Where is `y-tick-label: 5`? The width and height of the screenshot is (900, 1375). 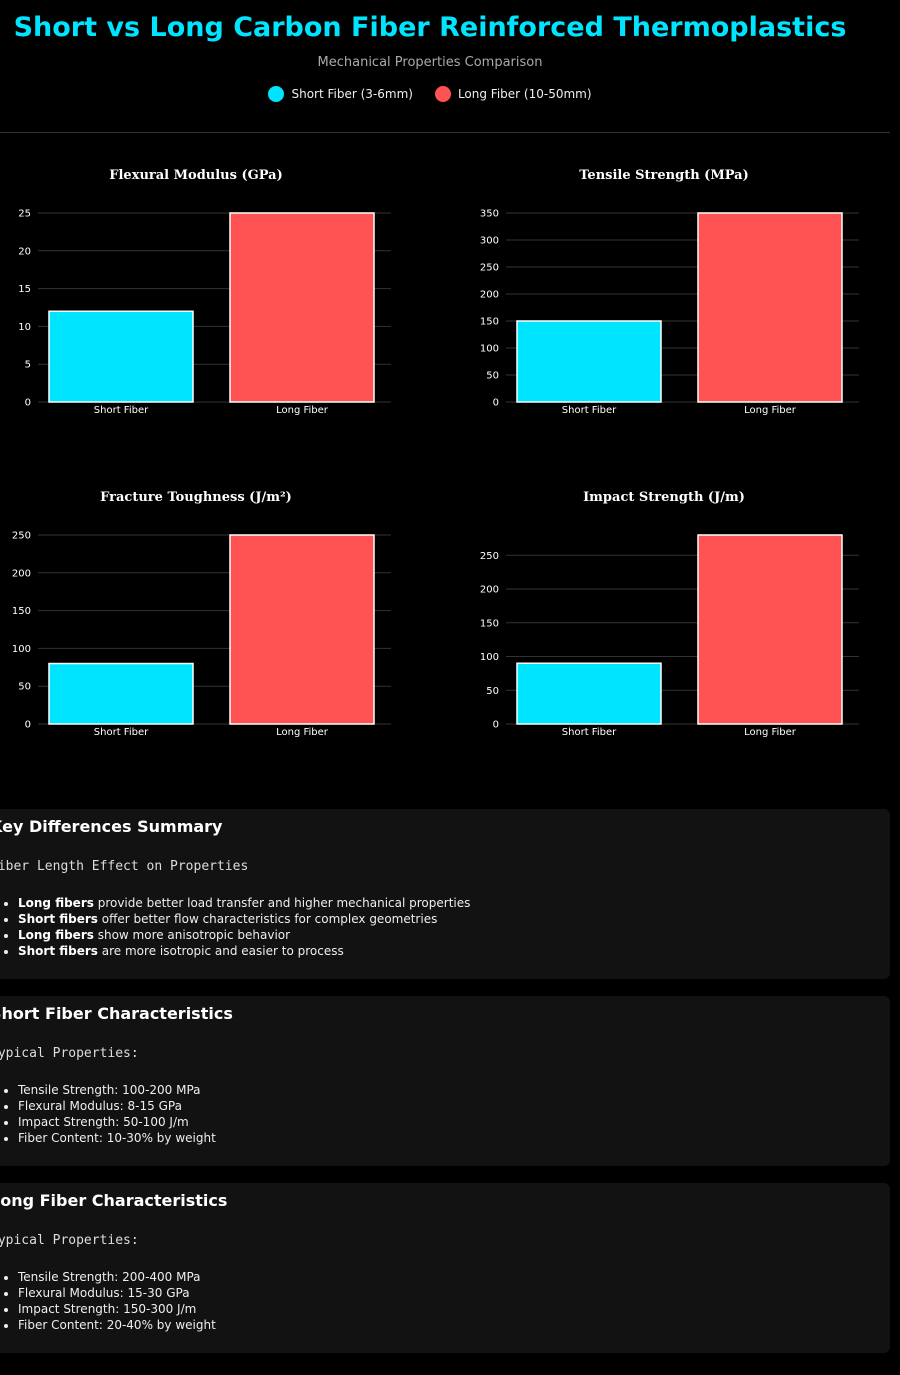 y-tick-label: 5 is located at coordinates (28, 365).